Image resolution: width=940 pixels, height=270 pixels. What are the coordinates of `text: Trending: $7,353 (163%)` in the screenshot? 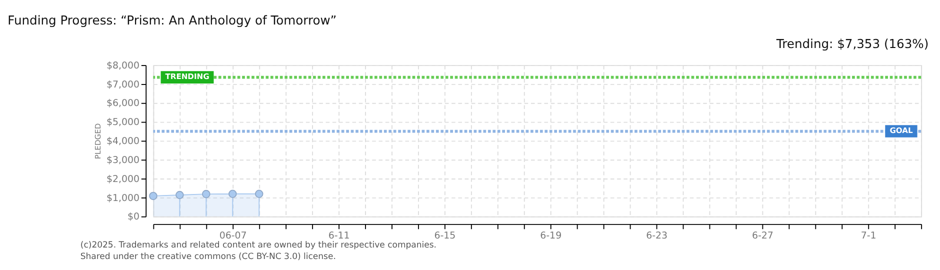 It's located at (852, 44).